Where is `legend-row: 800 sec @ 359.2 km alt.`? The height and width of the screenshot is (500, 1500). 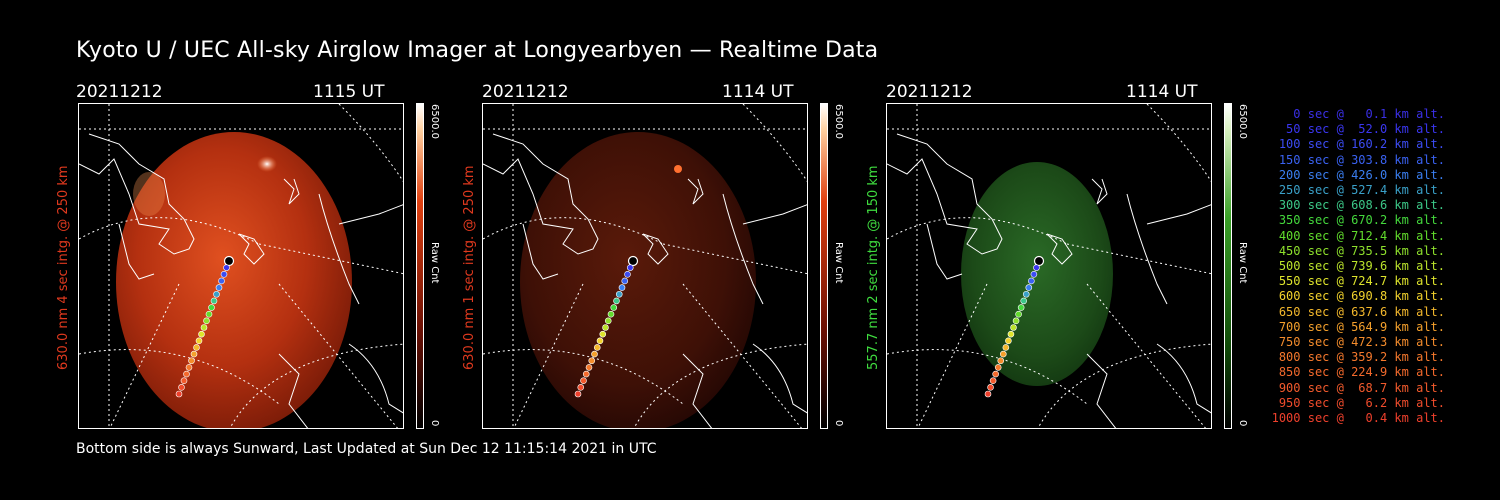 legend-row: 800 sec @ 359.2 km alt. is located at coordinates (1361, 357).